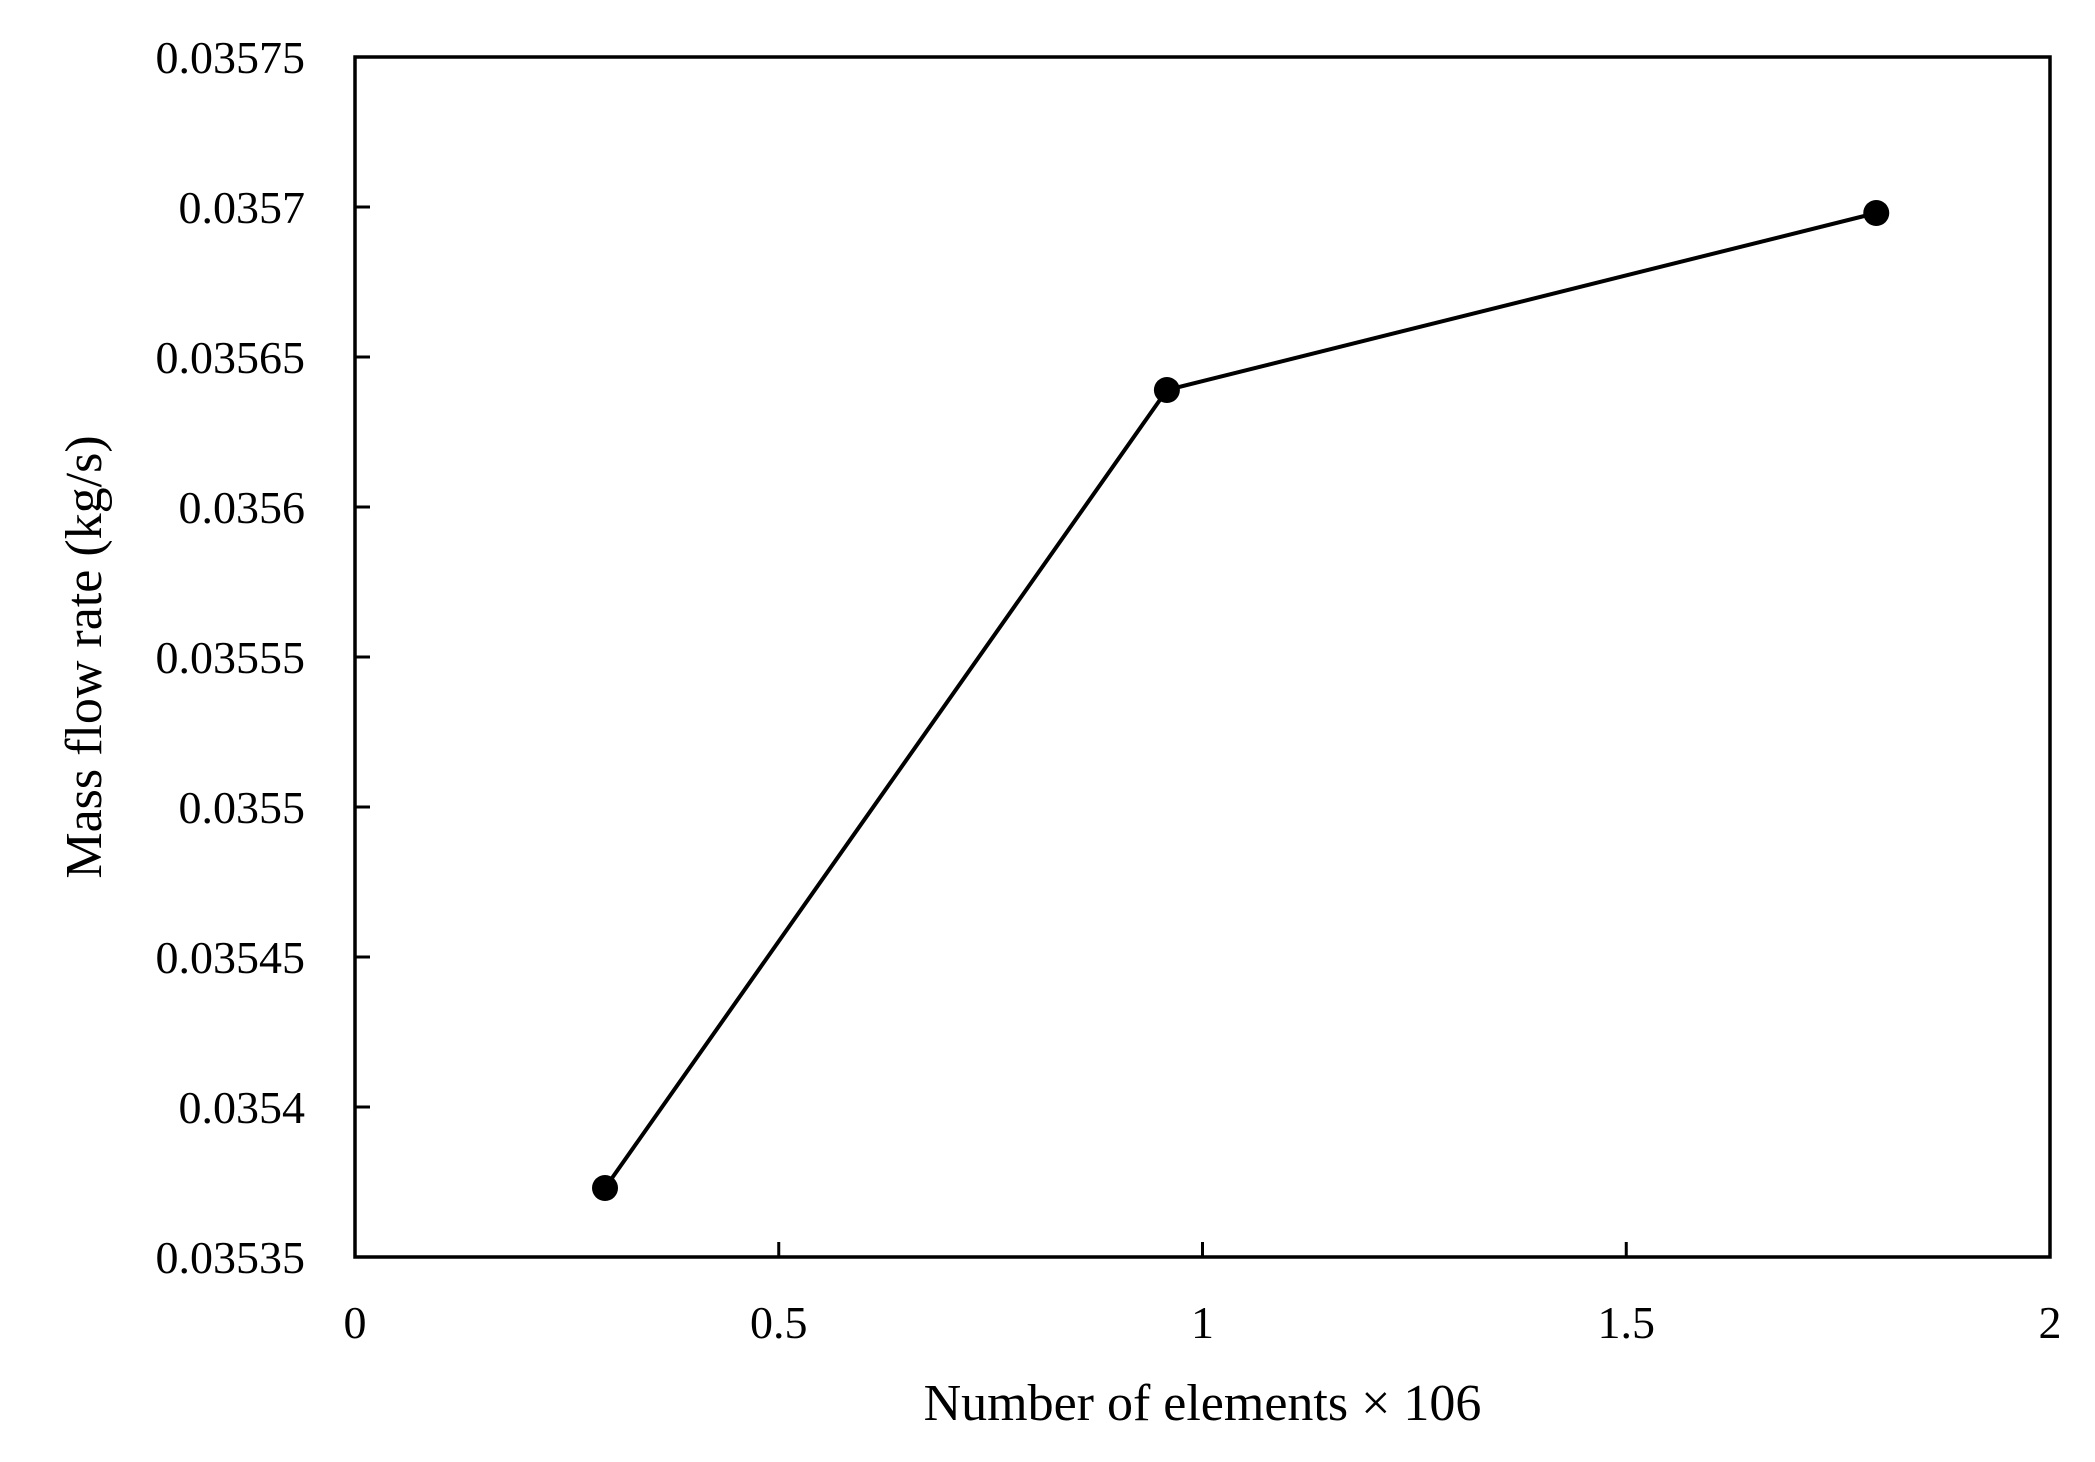 The width and height of the screenshot is (2095, 1462). What do you see at coordinates (242, 807) in the screenshot?
I see `y-tick-label: 0.0355` at bounding box center [242, 807].